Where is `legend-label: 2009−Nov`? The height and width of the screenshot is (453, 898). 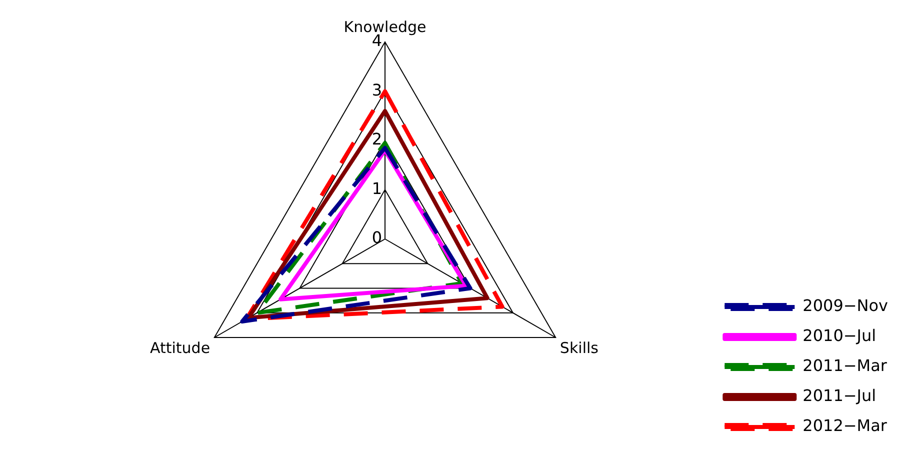 legend-label: 2009−Nov is located at coordinates (845, 306).